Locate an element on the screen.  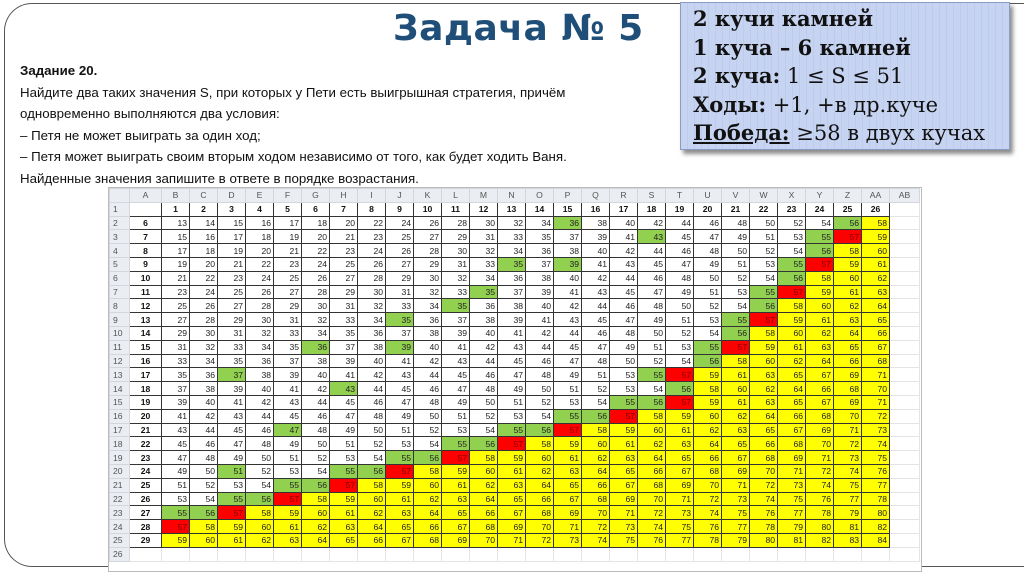
cell: 51 is located at coordinates (455, 416).